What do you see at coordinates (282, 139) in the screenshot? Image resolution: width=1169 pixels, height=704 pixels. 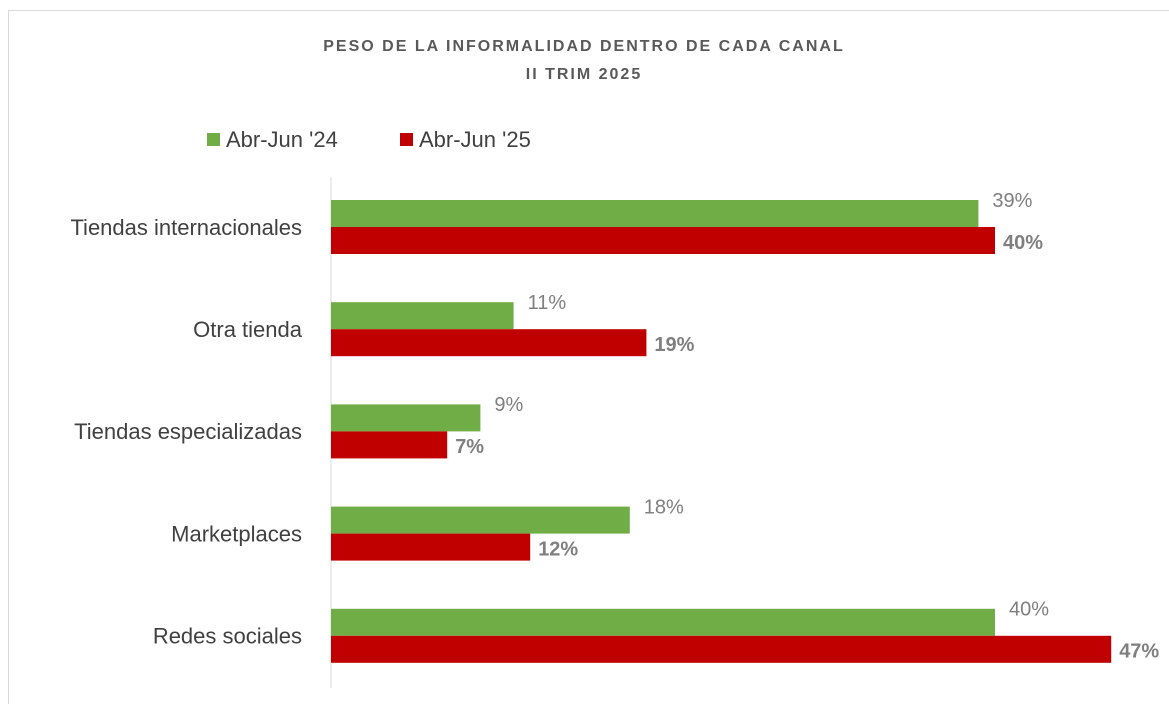 I see `legend-label: Abr-Jun '24` at bounding box center [282, 139].